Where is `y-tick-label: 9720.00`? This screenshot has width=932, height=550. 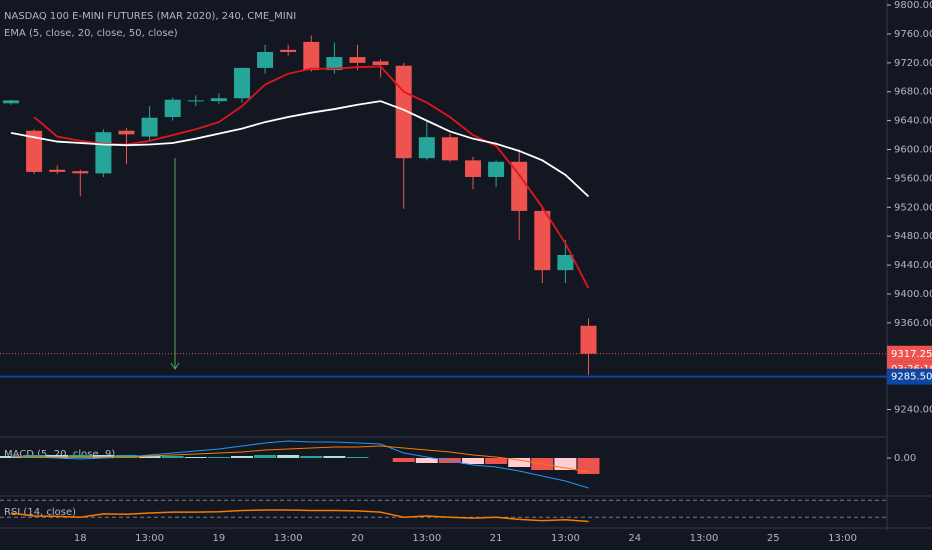 y-tick-label: 9720.00 is located at coordinates (913, 63).